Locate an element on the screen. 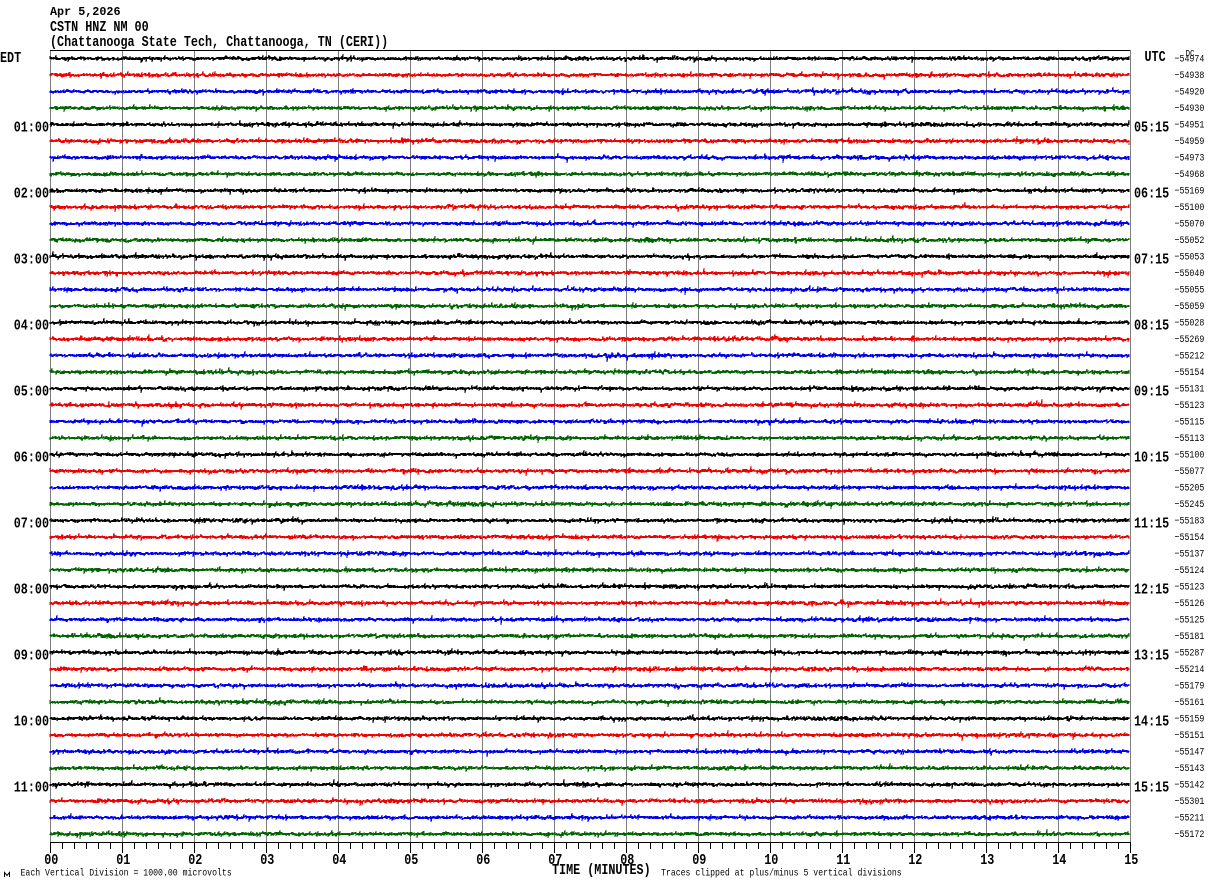 The image size is (1210, 886). svg-text: 06:15 is located at coordinates (1151, 194).